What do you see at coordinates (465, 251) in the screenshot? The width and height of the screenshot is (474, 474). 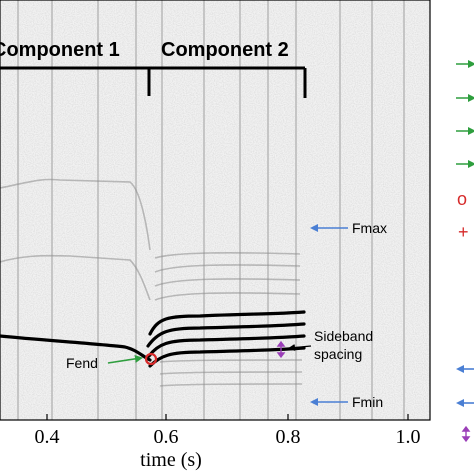 I see `legend-column: o +` at bounding box center [465, 251].